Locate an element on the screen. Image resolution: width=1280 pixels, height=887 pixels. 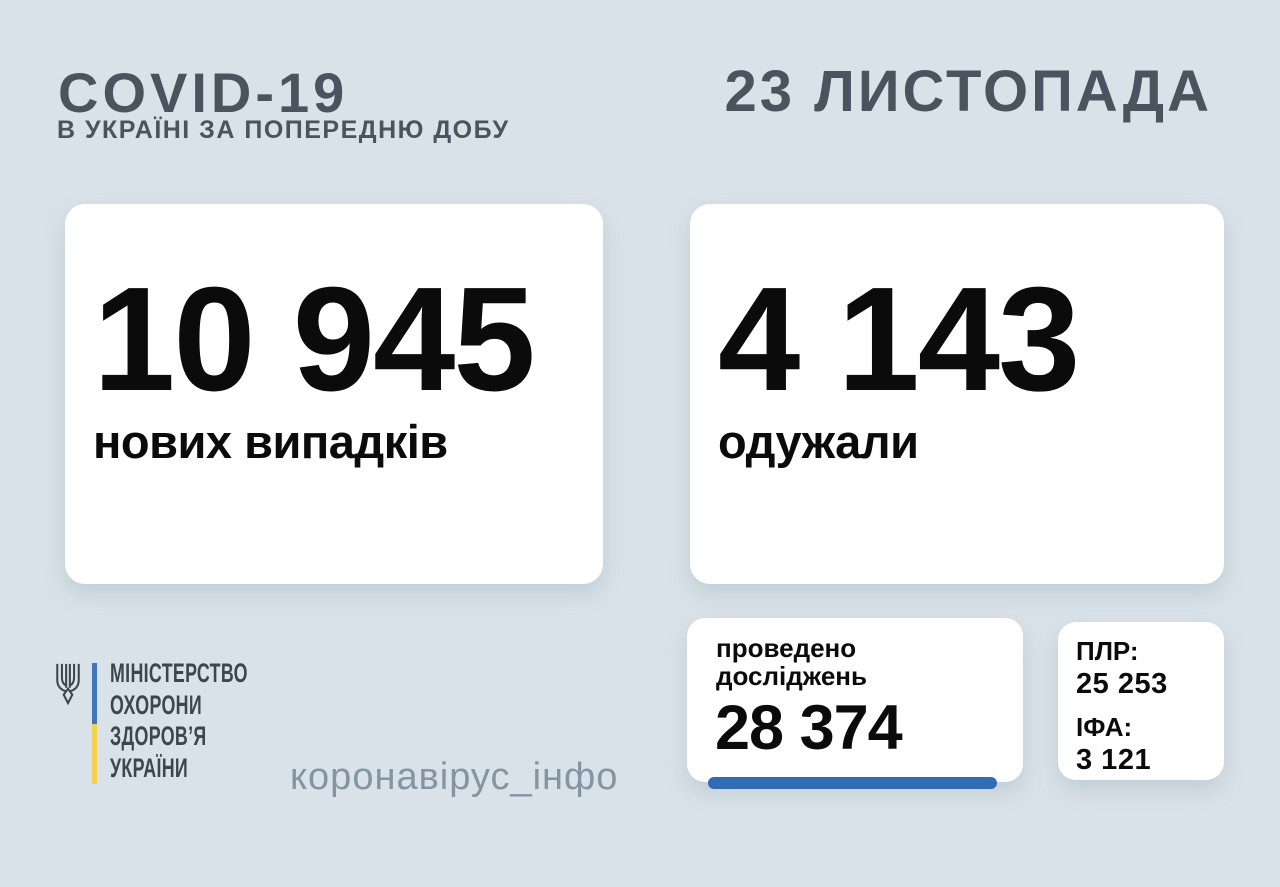
ifa-value: 3 121 is located at coordinates (1114, 760).